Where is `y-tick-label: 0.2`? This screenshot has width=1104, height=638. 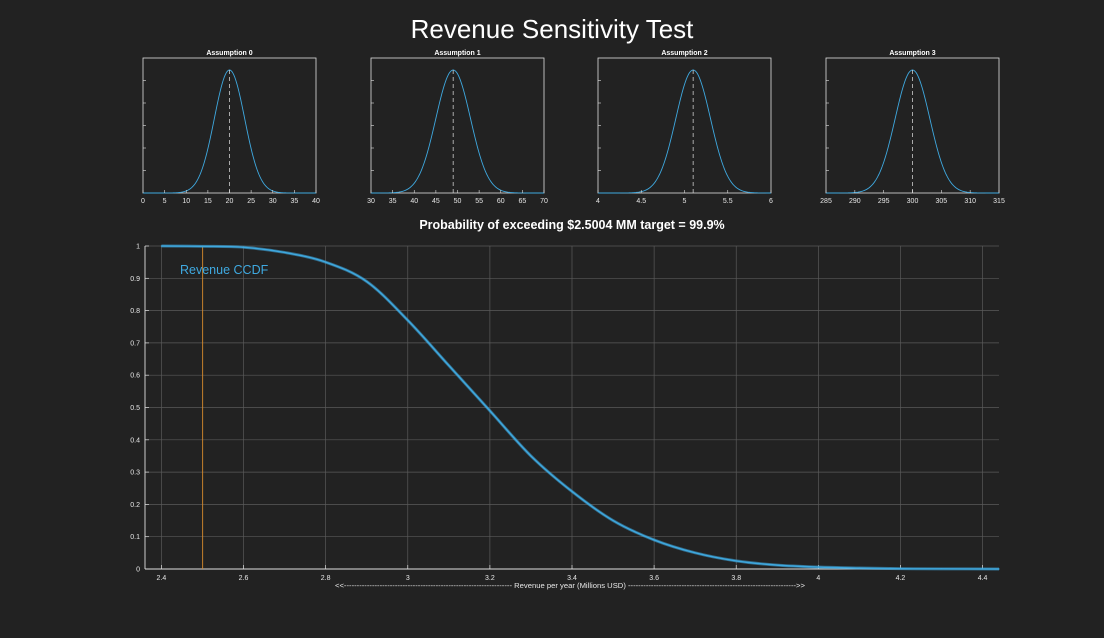 y-tick-label: 0.2 is located at coordinates (135, 505).